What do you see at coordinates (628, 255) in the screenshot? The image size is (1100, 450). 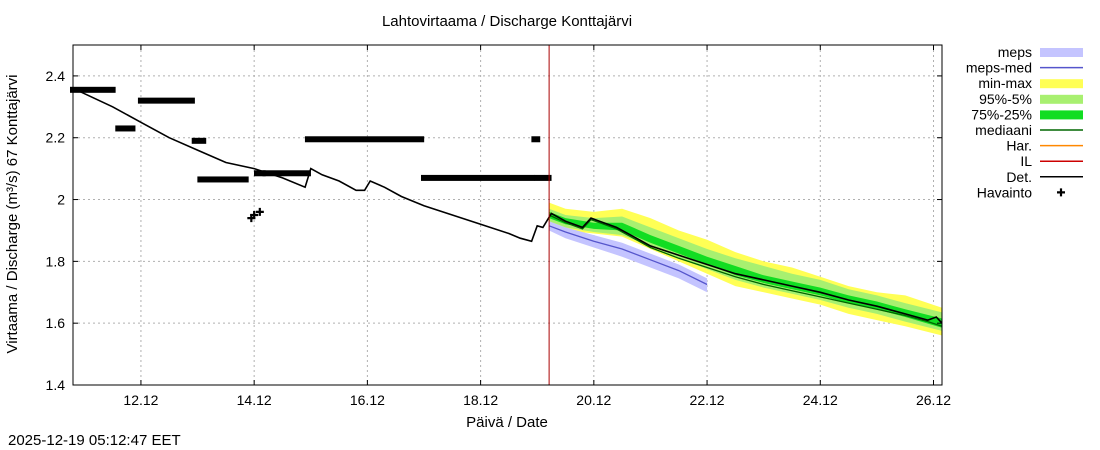 I see `series-meps-med` at bounding box center [628, 255].